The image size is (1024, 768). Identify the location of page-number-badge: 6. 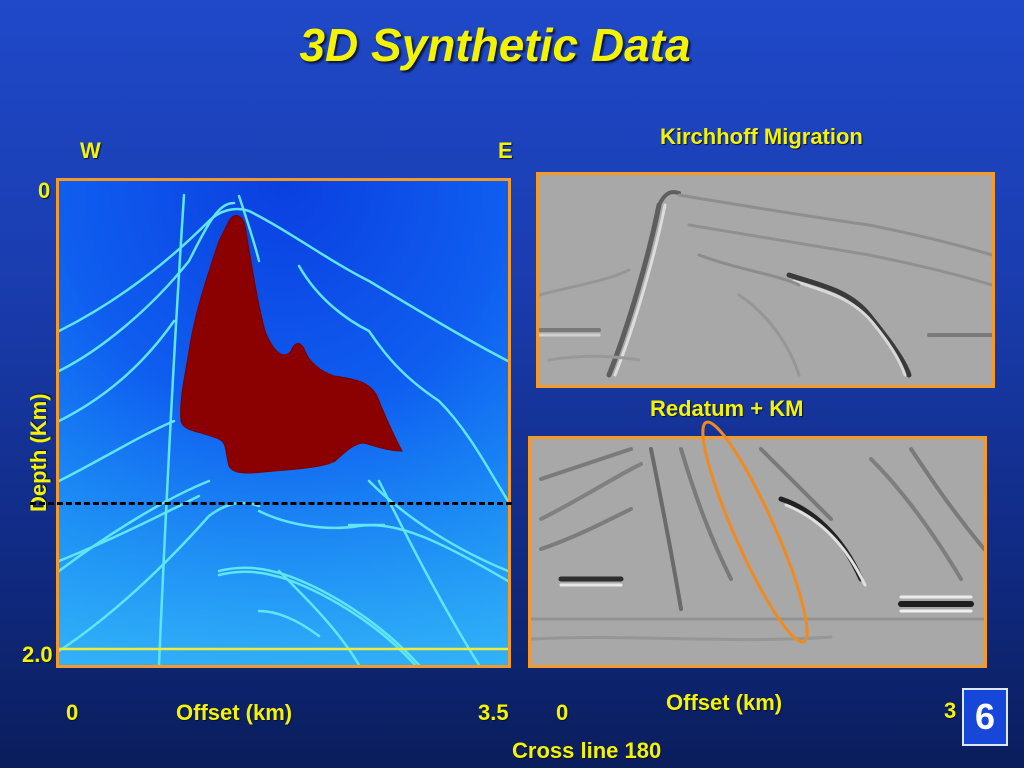
(985, 717).